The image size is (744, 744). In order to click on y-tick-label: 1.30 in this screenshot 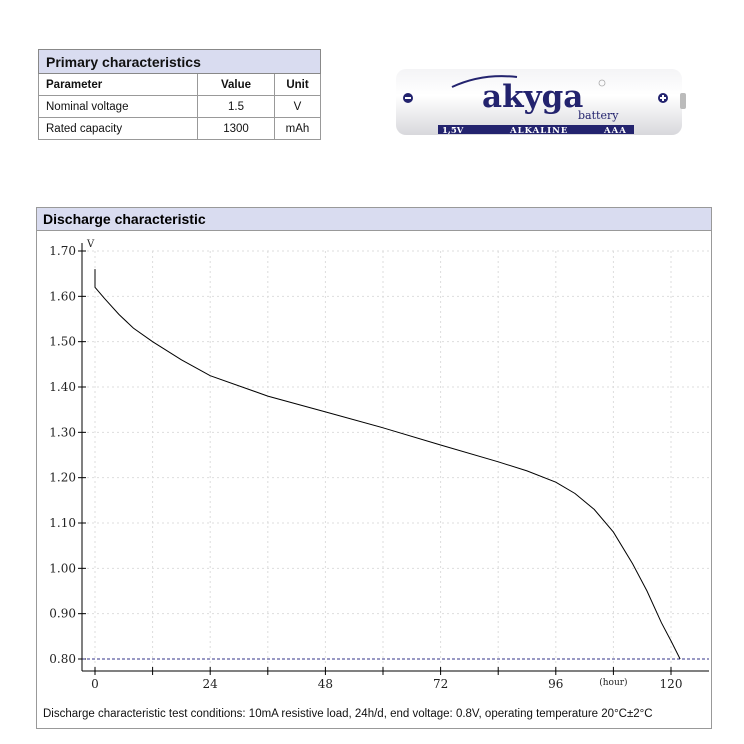, I will do `click(62, 432)`.